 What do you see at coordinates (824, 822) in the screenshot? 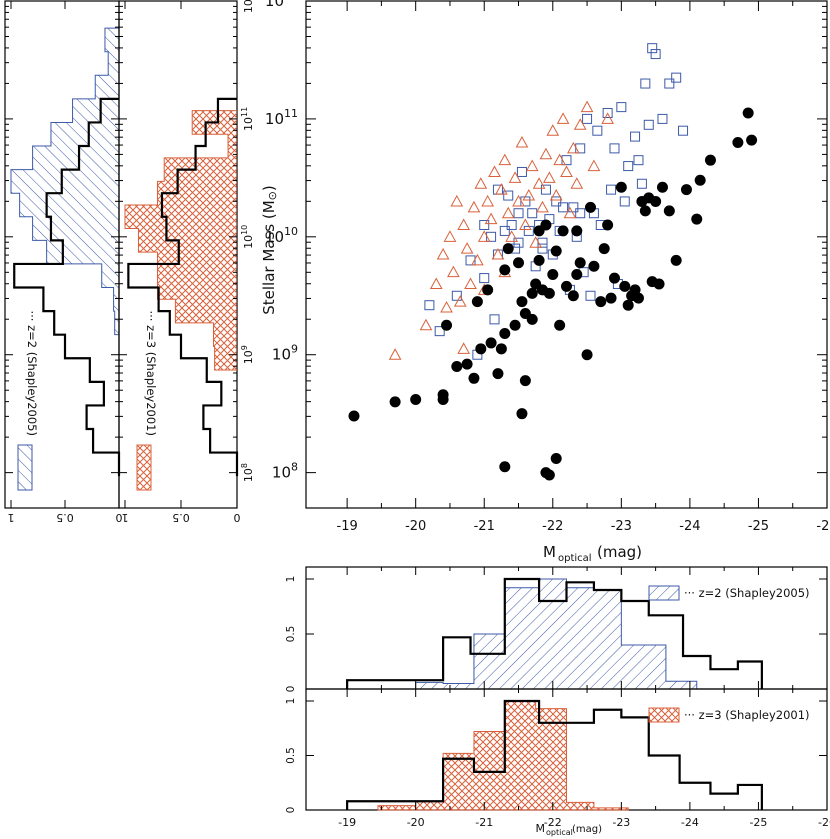
I see `x-tick-label: -26` at bounding box center [824, 822].